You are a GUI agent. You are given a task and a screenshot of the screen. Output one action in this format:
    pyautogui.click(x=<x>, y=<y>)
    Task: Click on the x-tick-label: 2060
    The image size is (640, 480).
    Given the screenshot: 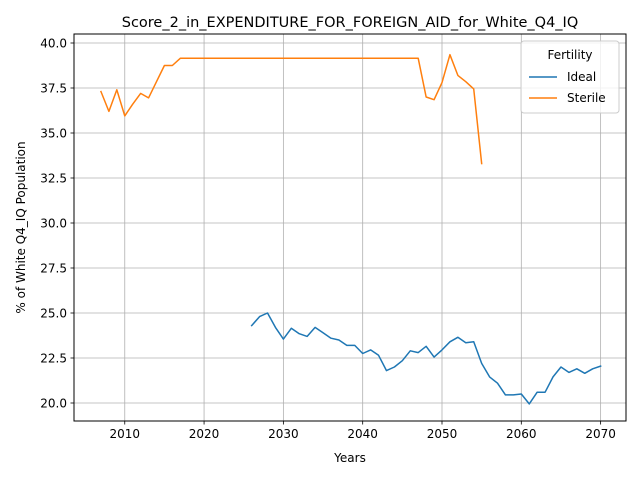 What is the action you would take?
    pyautogui.click(x=521, y=434)
    